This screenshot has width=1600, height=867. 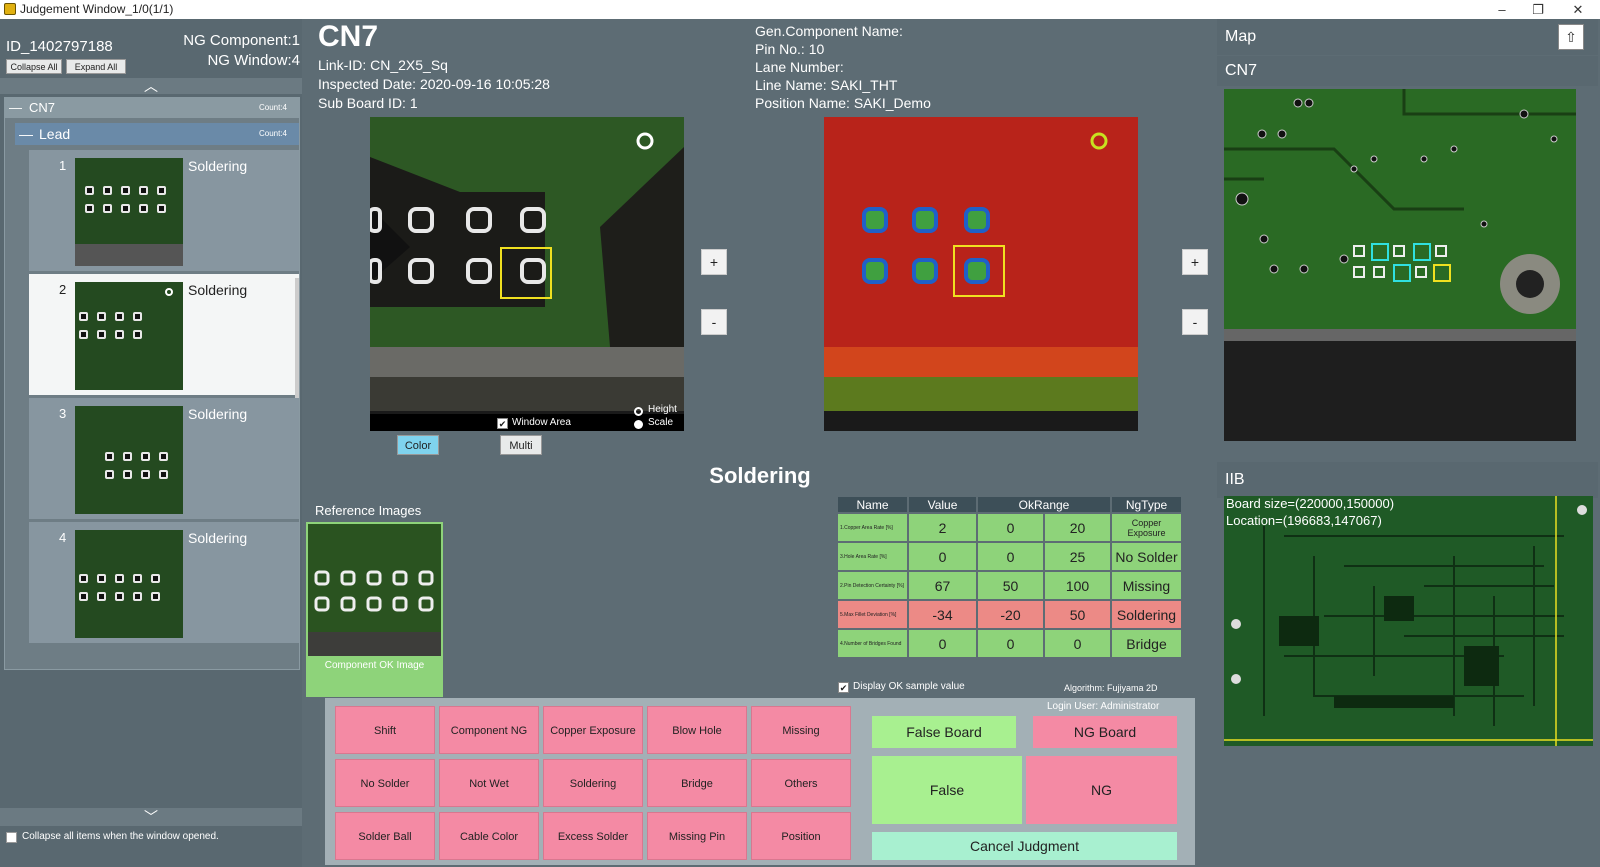 I want to click on cell-range-max: 100, so click(x=1077, y=585).